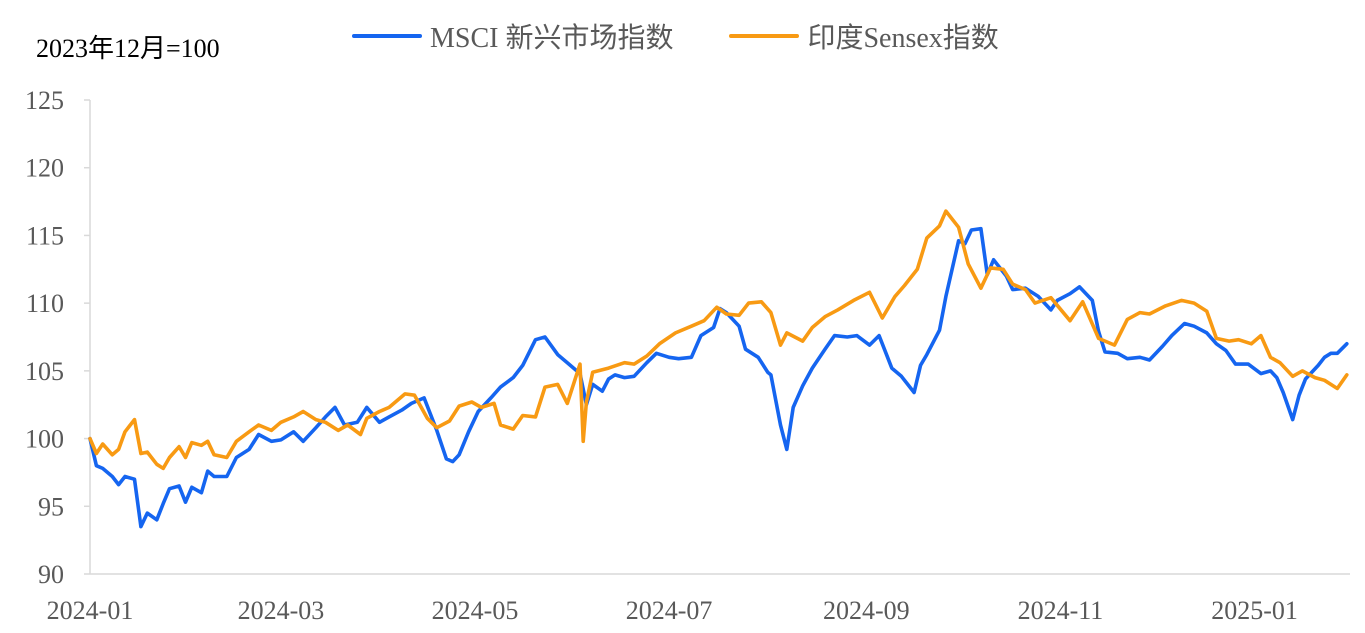 The image size is (1365, 633). I want to click on y-tick-label: 120, so click(44, 168).